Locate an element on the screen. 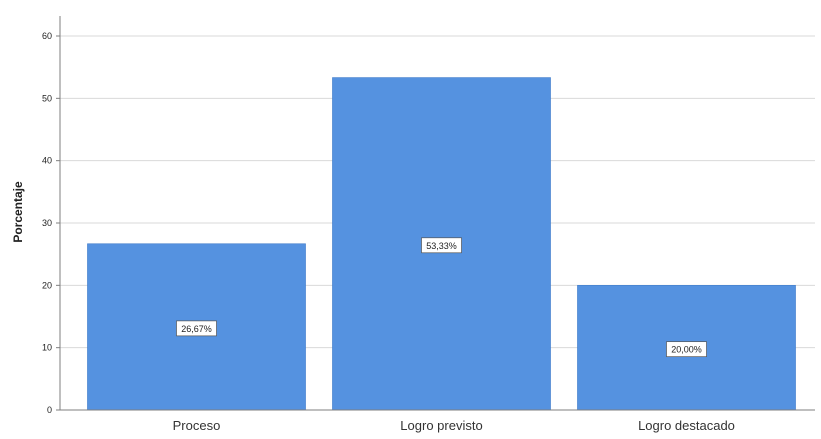 This screenshot has height=439, width=821. x-category-labels: Proceso Logro previsto Logro destacado is located at coordinates (454, 425).